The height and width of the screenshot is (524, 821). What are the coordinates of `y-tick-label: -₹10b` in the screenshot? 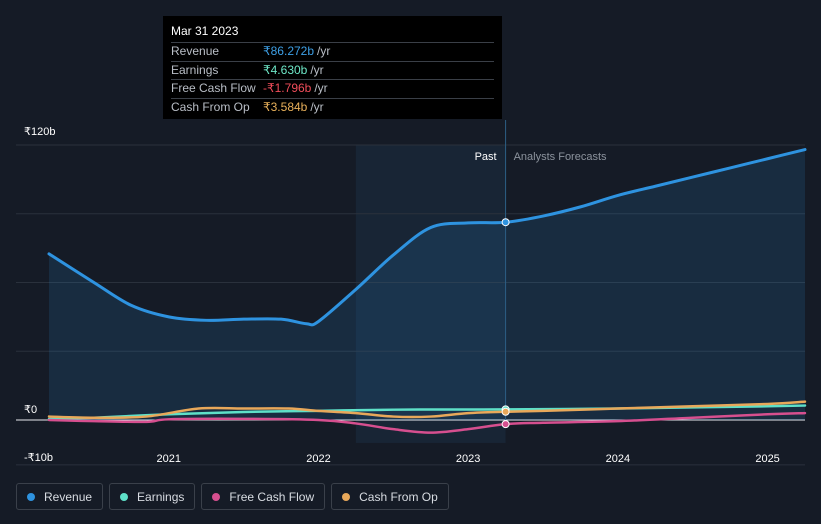 It's located at (38, 458).